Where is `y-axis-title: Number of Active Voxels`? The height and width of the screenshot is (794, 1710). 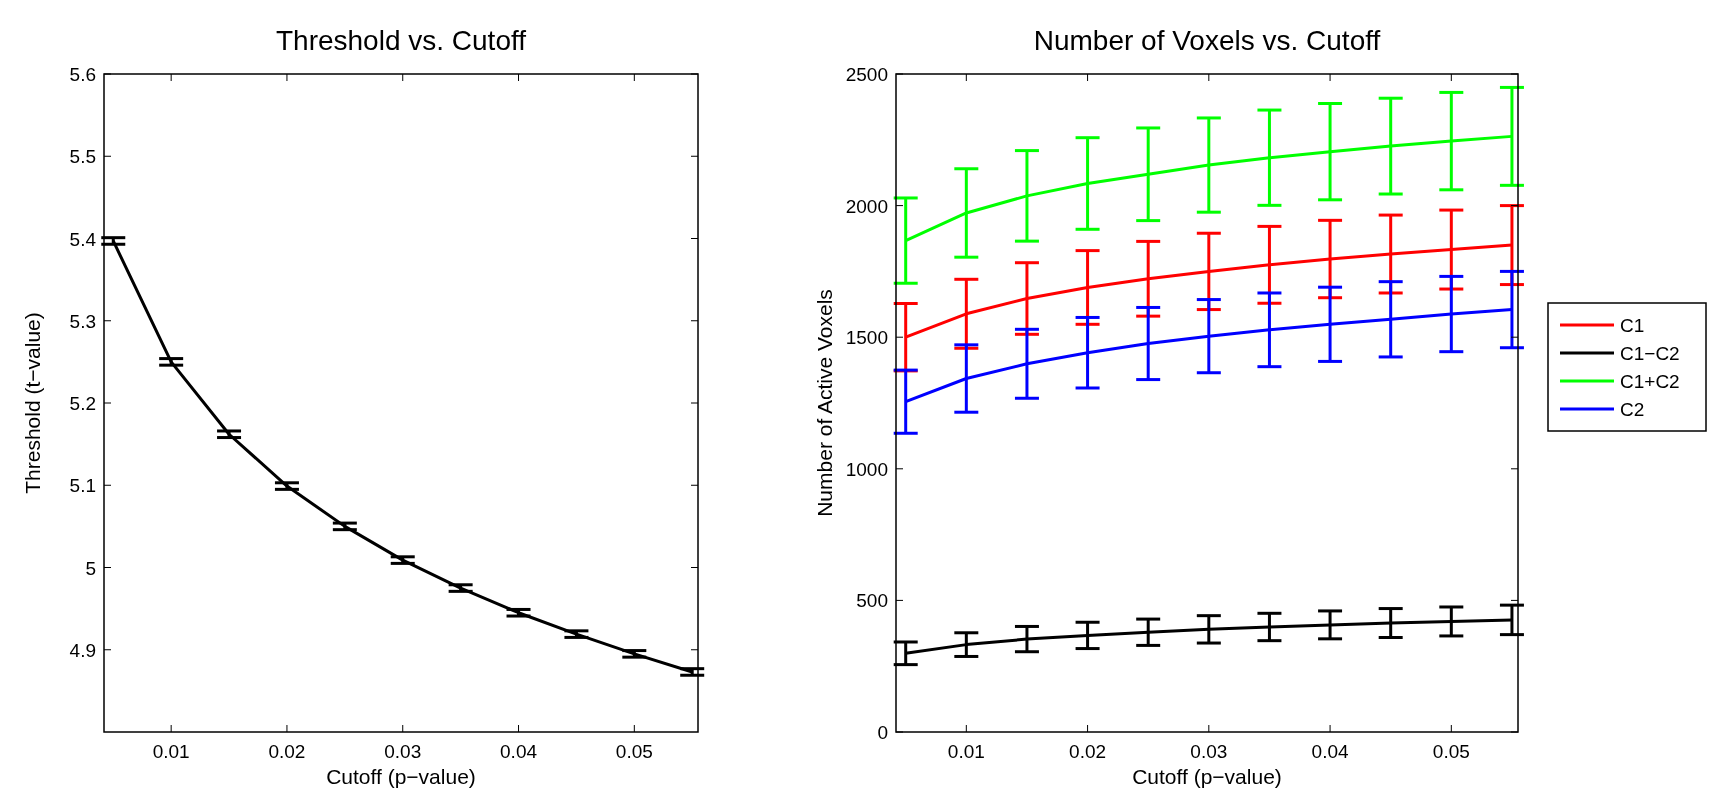 y-axis-title: Number of Active Voxels is located at coordinates (824, 403).